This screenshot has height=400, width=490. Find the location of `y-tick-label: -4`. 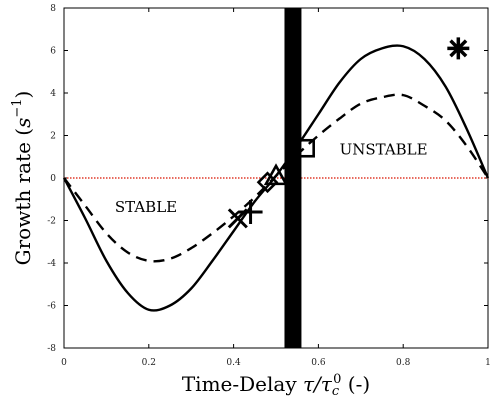

y-tick-label: -4 is located at coordinates (51, 264).